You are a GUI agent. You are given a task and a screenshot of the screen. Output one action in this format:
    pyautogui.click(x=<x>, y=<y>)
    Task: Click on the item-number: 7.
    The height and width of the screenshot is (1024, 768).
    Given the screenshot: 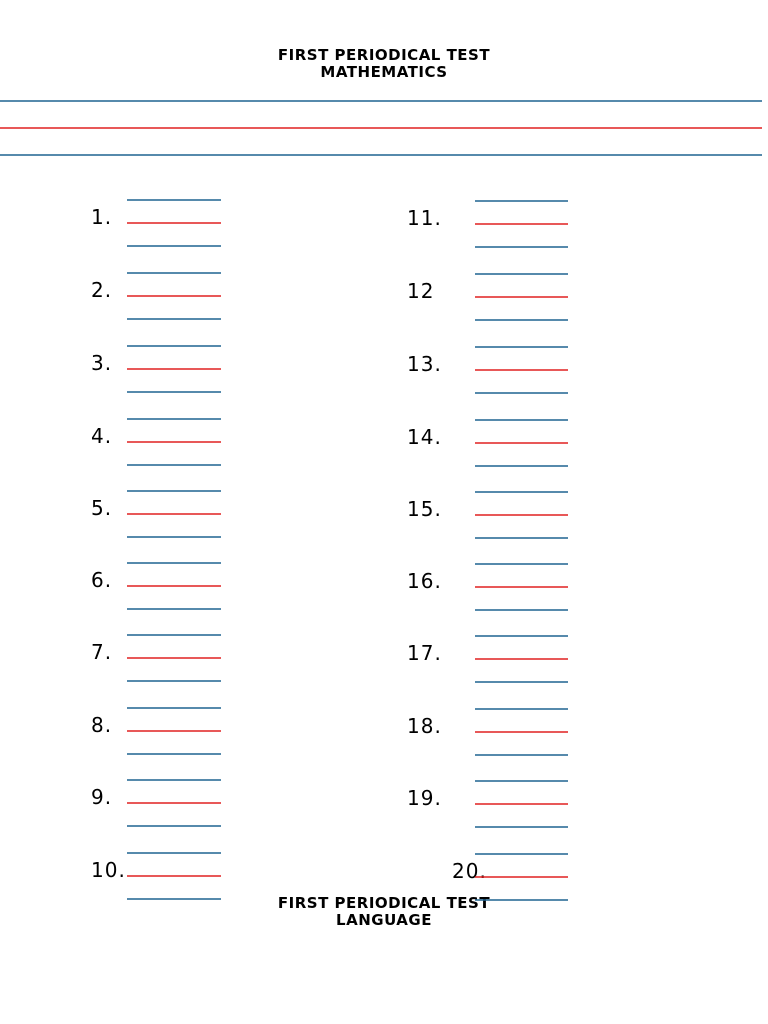 What is the action you would take?
    pyautogui.click(x=101, y=652)
    